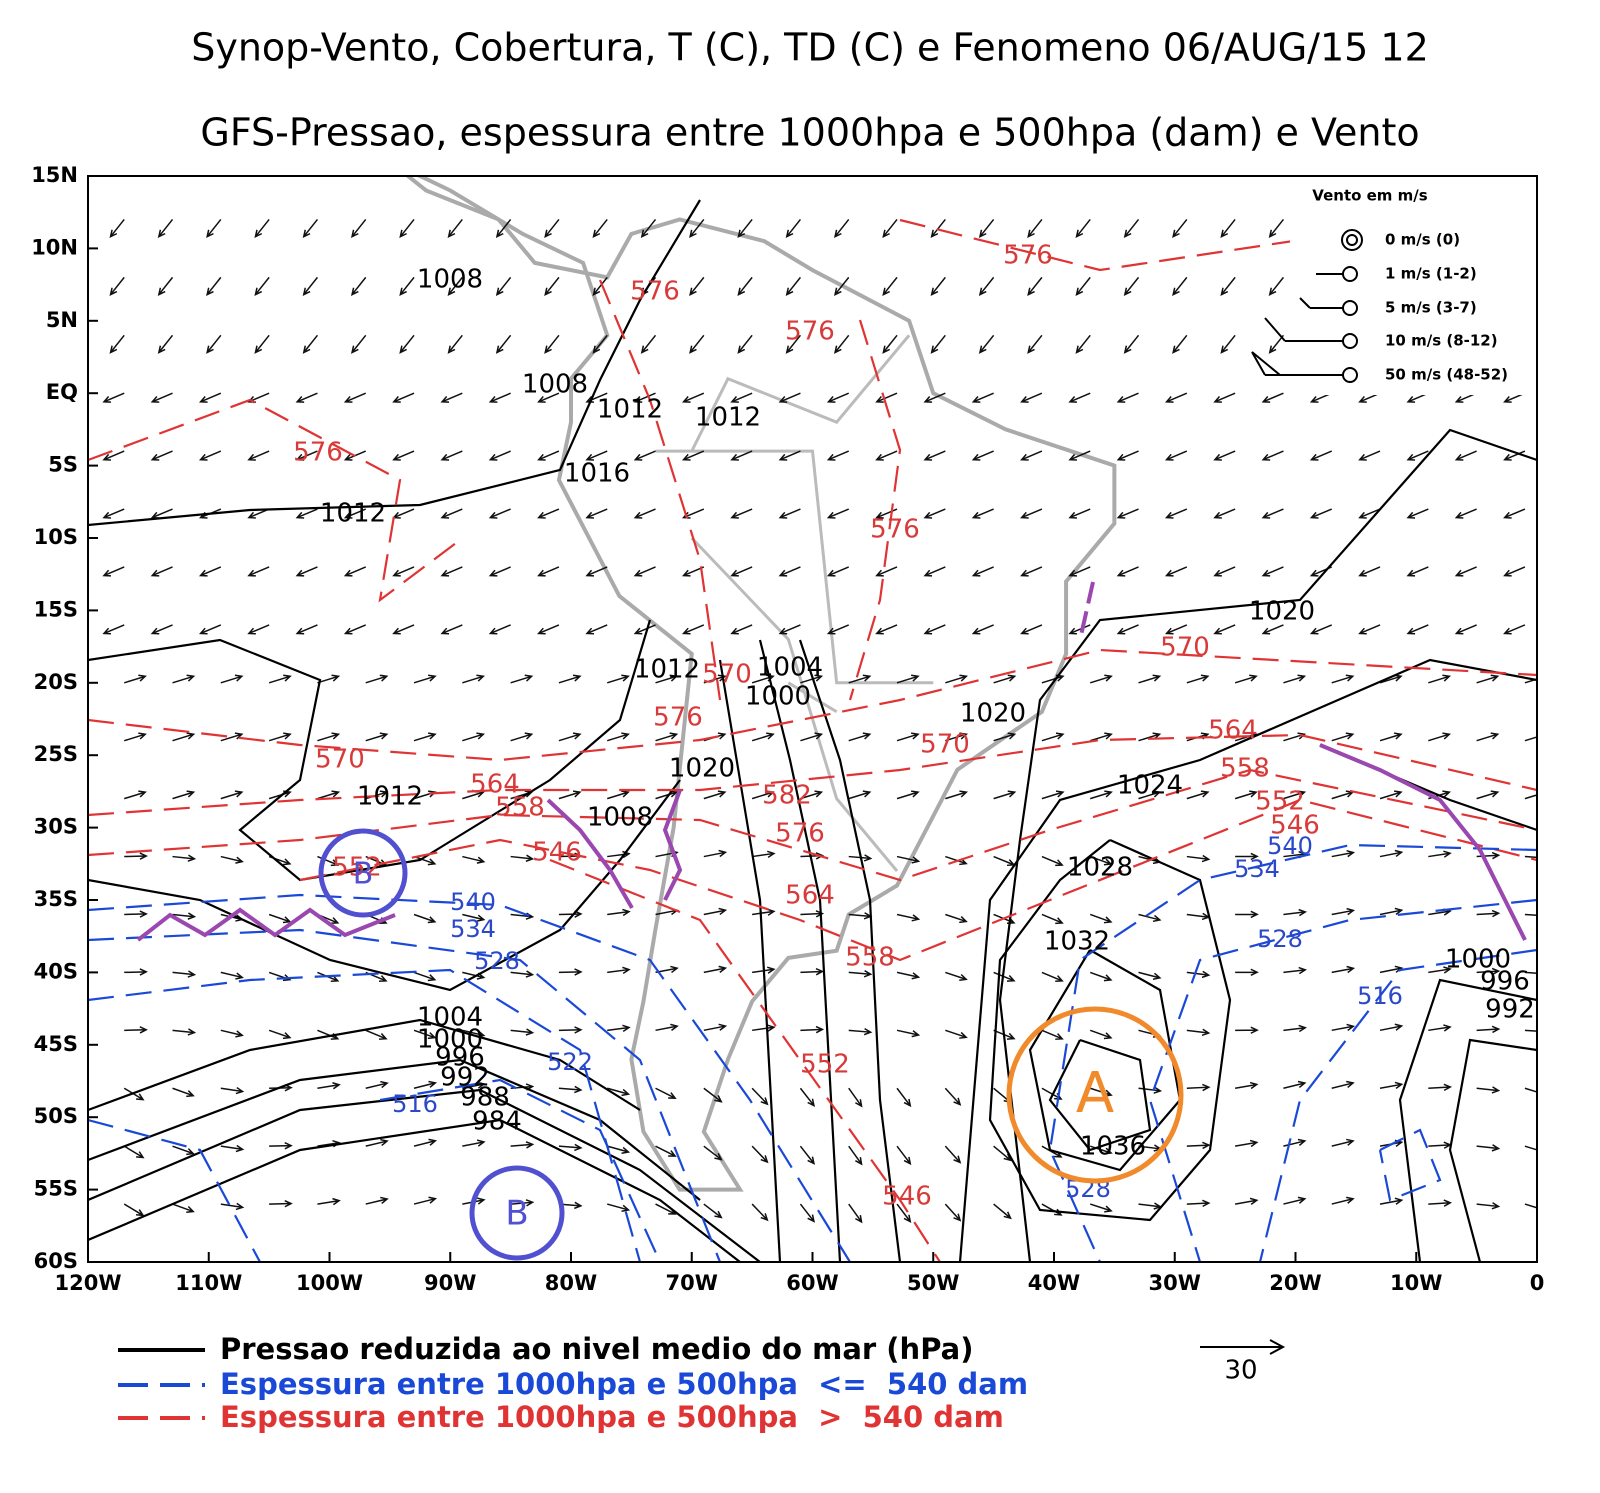 The image size is (1600, 1493). Describe the element at coordinates (702, 769) in the screenshot. I see `isobar-label: 1020` at that location.